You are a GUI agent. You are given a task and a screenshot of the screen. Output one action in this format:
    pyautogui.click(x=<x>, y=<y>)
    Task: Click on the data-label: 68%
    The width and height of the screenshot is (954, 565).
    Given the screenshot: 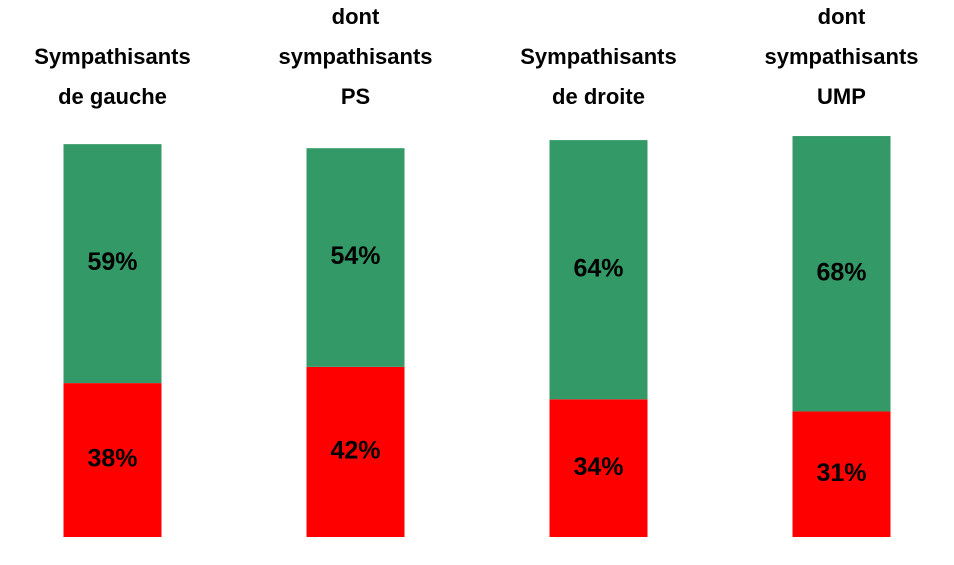 What is the action you would take?
    pyautogui.click(x=841, y=272)
    